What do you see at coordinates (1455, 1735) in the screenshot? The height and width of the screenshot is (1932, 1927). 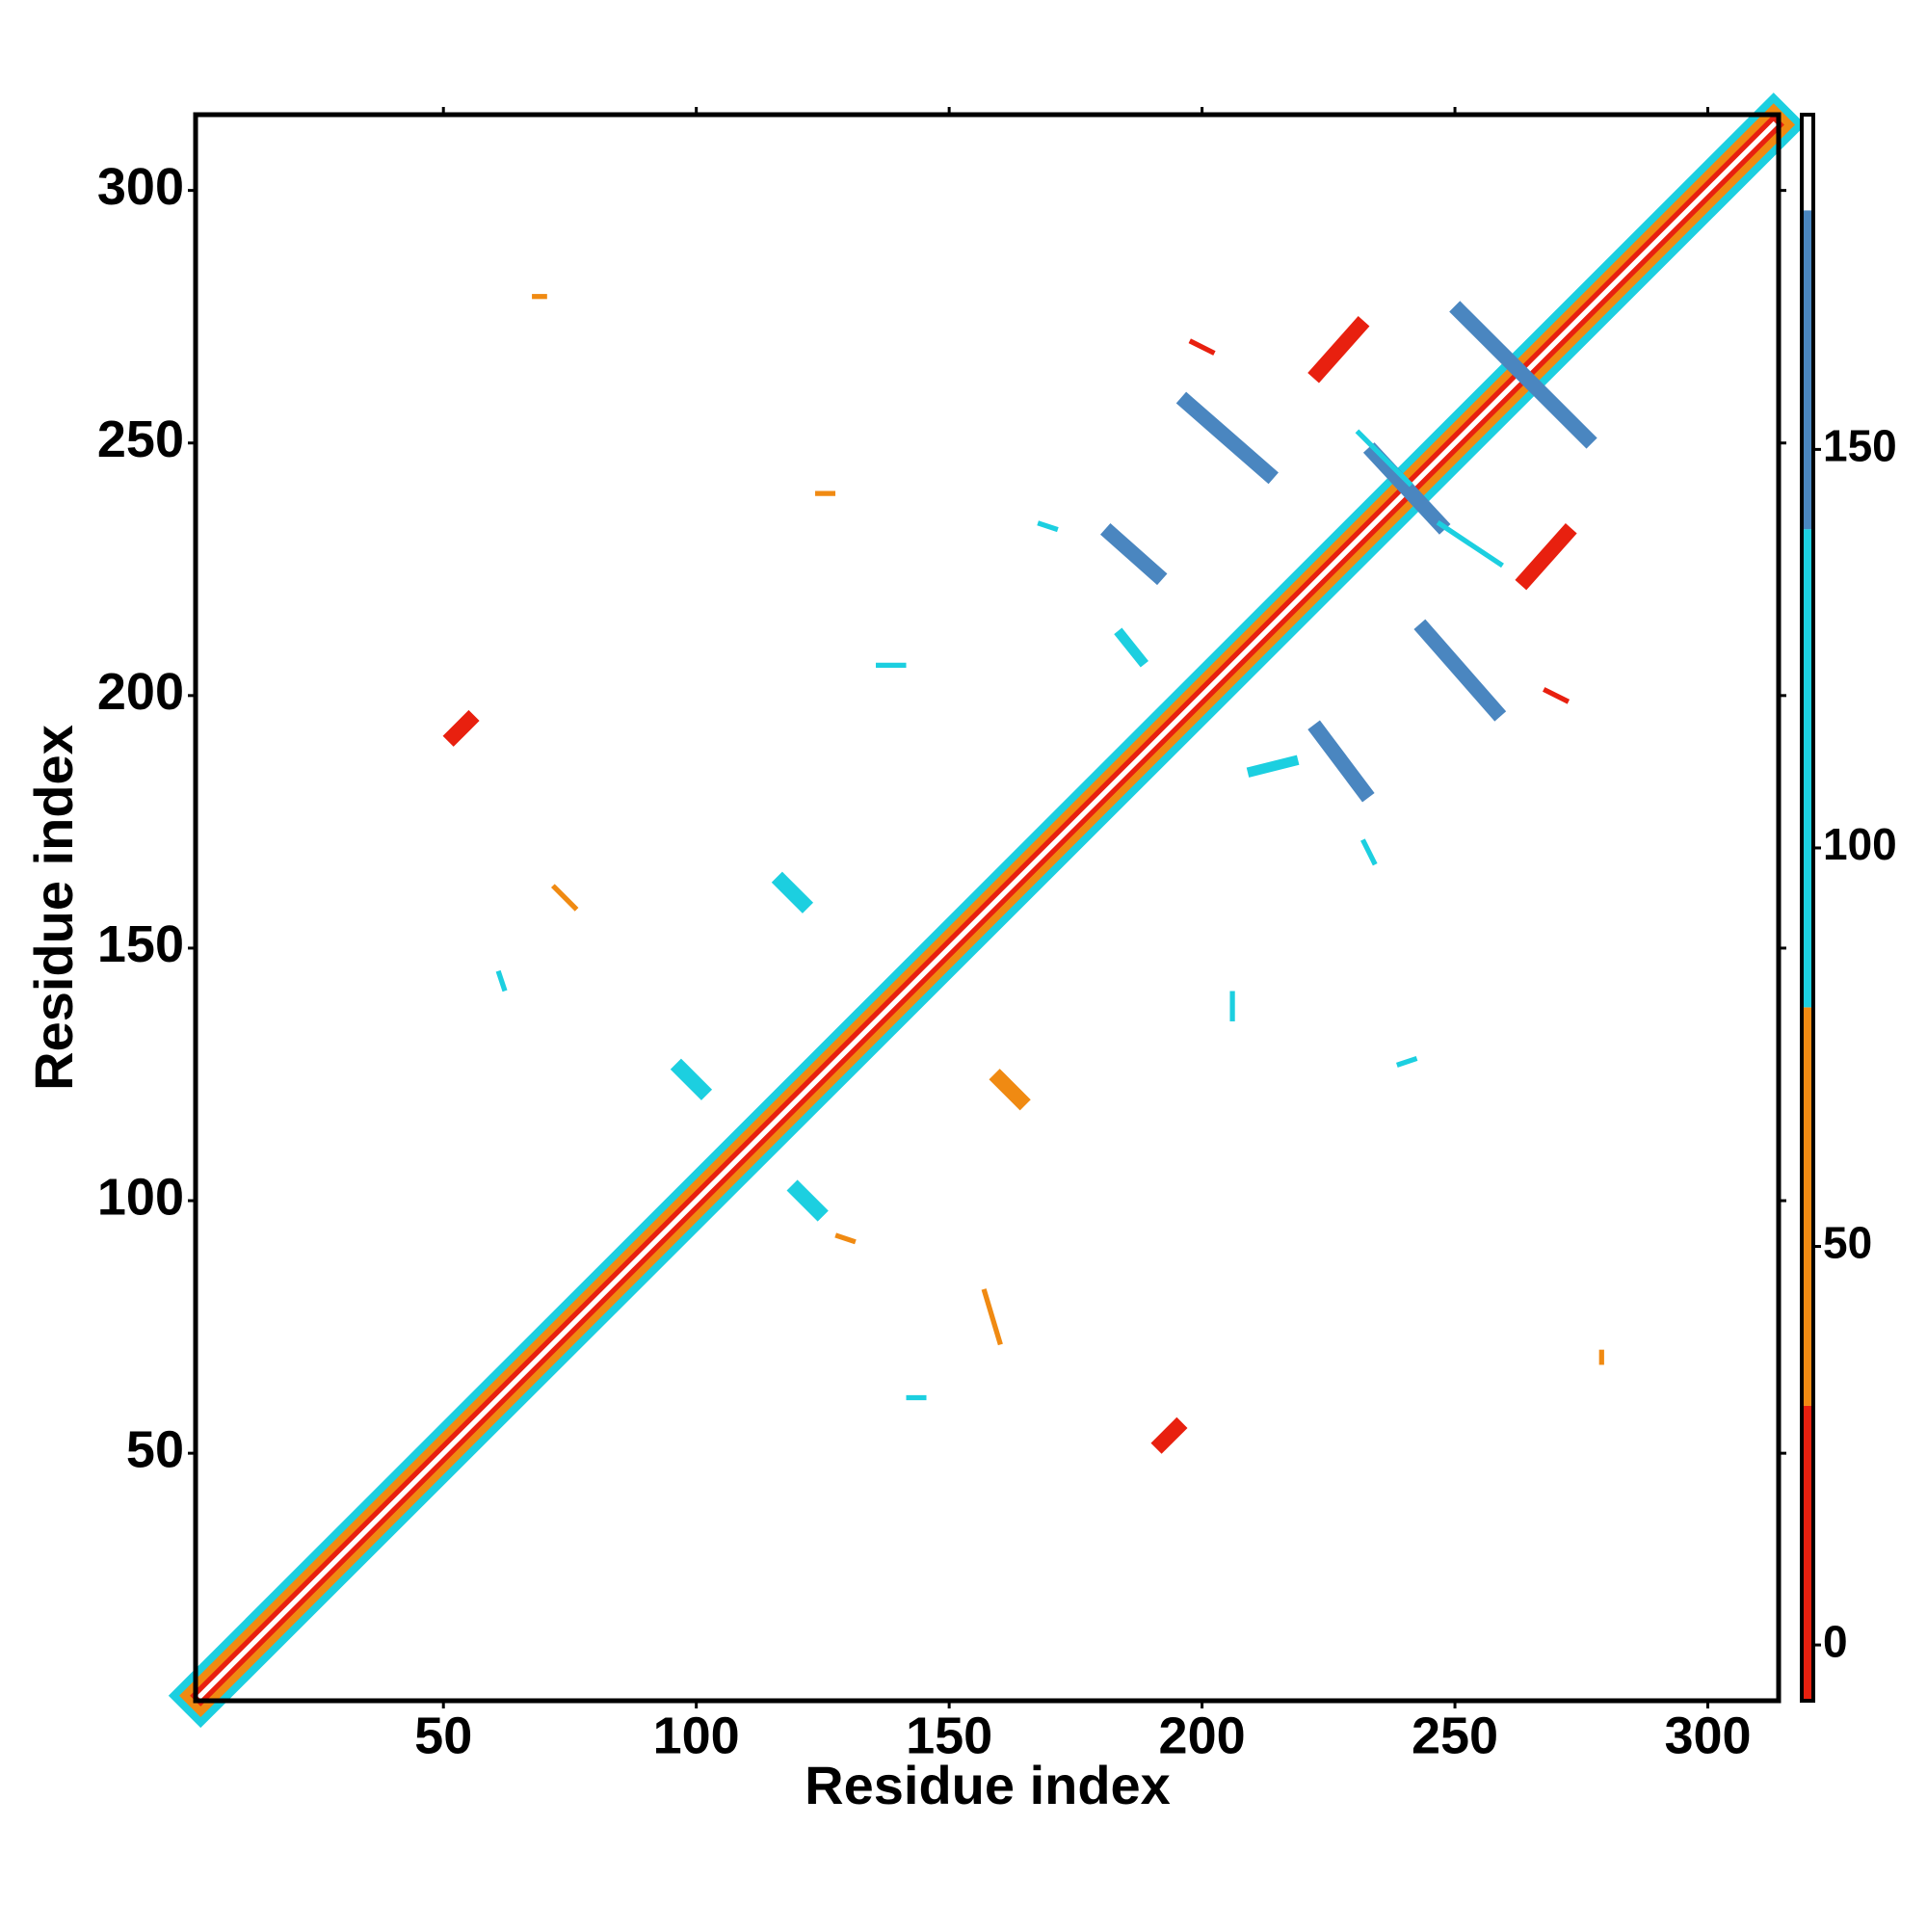 I see `x-tick-label: 250` at bounding box center [1455, 1735].